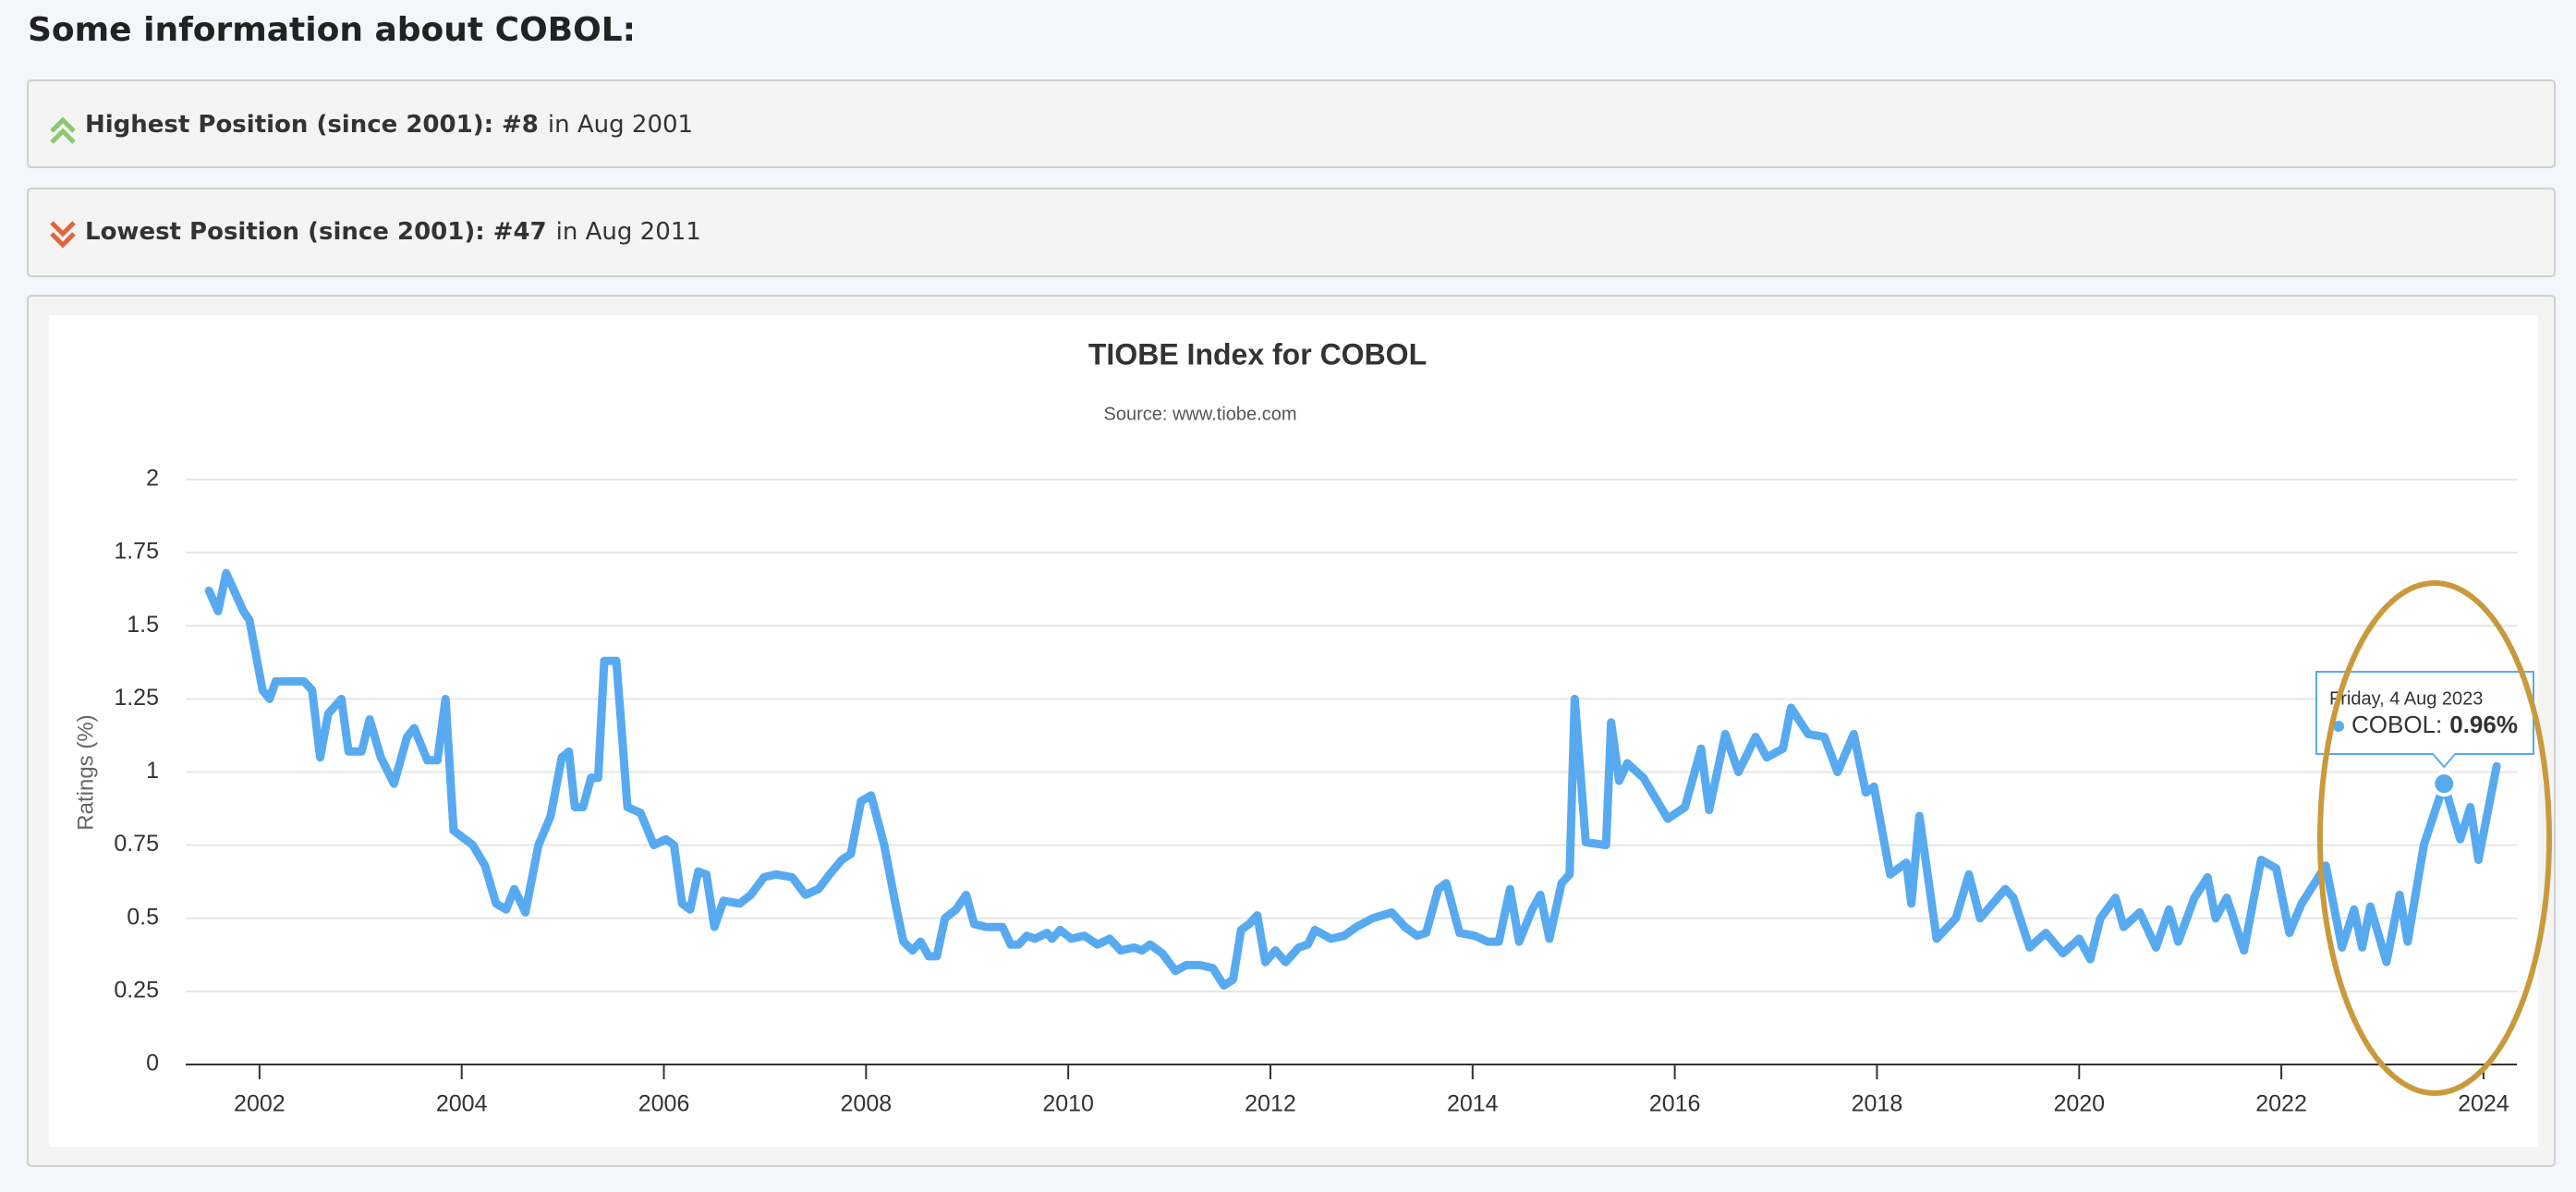  Describe the element at coordinates (2406, 698) in the screenshot. I see `tooltip-date: Friday, 4 Aug 2023` at that location.